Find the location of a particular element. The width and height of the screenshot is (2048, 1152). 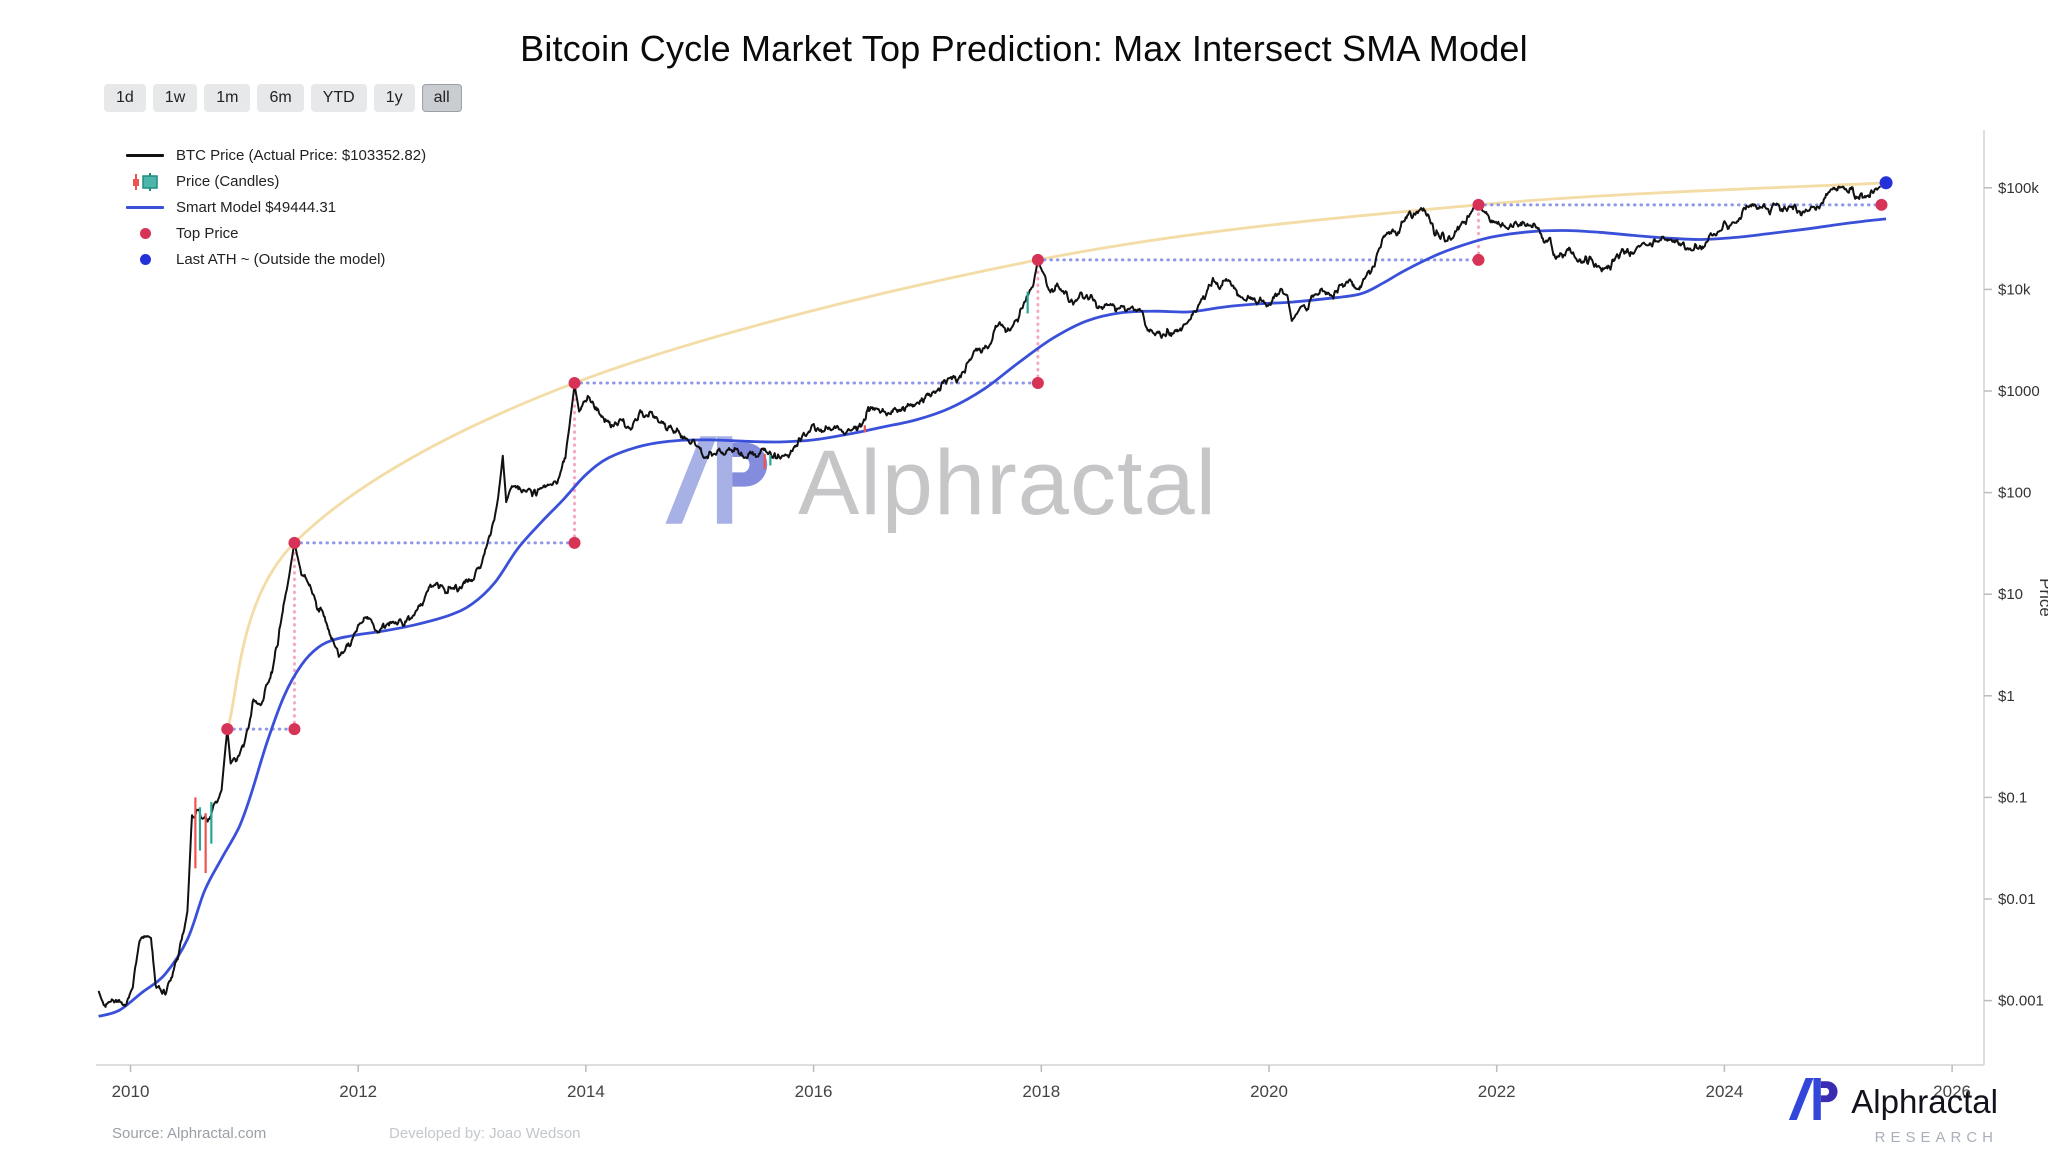

legend-label: Smart Model $49444.31 is located at coordinates (256, 207).